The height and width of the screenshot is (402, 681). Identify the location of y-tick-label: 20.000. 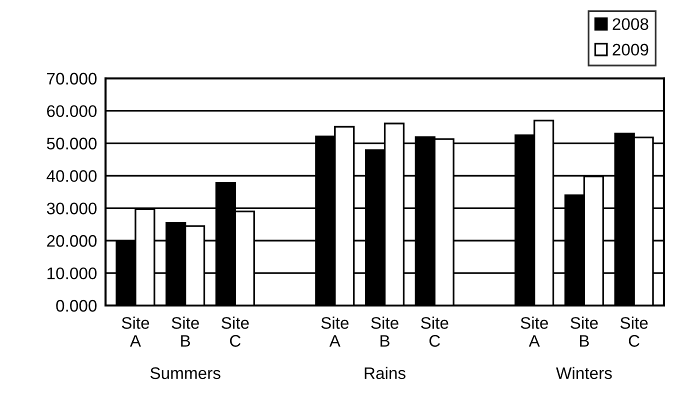
(72, 241).